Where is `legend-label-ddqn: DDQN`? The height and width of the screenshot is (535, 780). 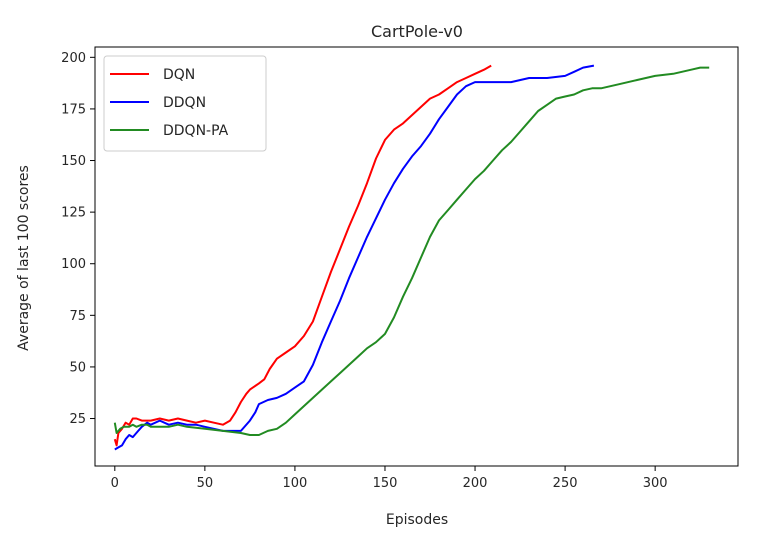
legend-label-ddqn: DDQN is located at coordinates (184, 103).